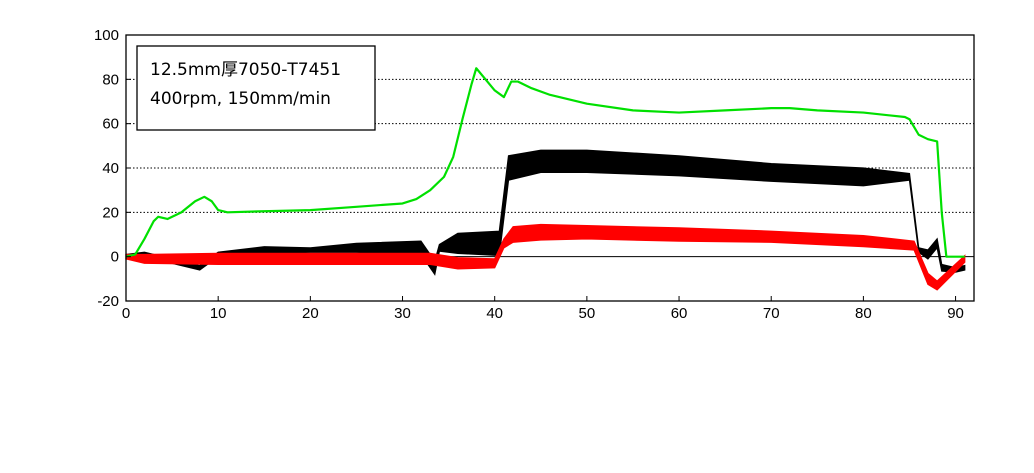 The width and height of the screenshot is (1034, 473). Describe the element at coordinates (108, 301) in the screenshot. I see `y-tick-label: -20` at that location.